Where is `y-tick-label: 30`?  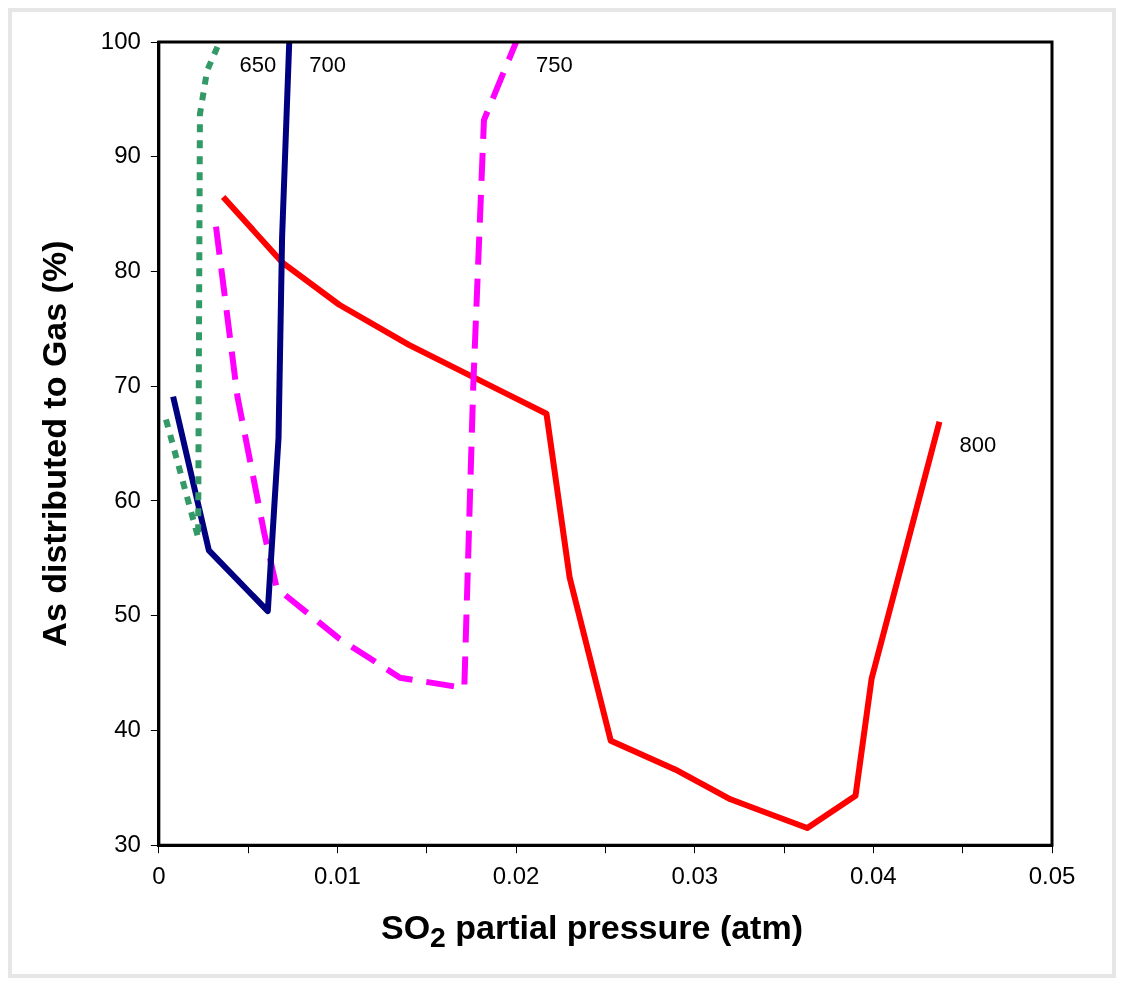 y-tick-label: 30 is located at coordinates (127, 843).